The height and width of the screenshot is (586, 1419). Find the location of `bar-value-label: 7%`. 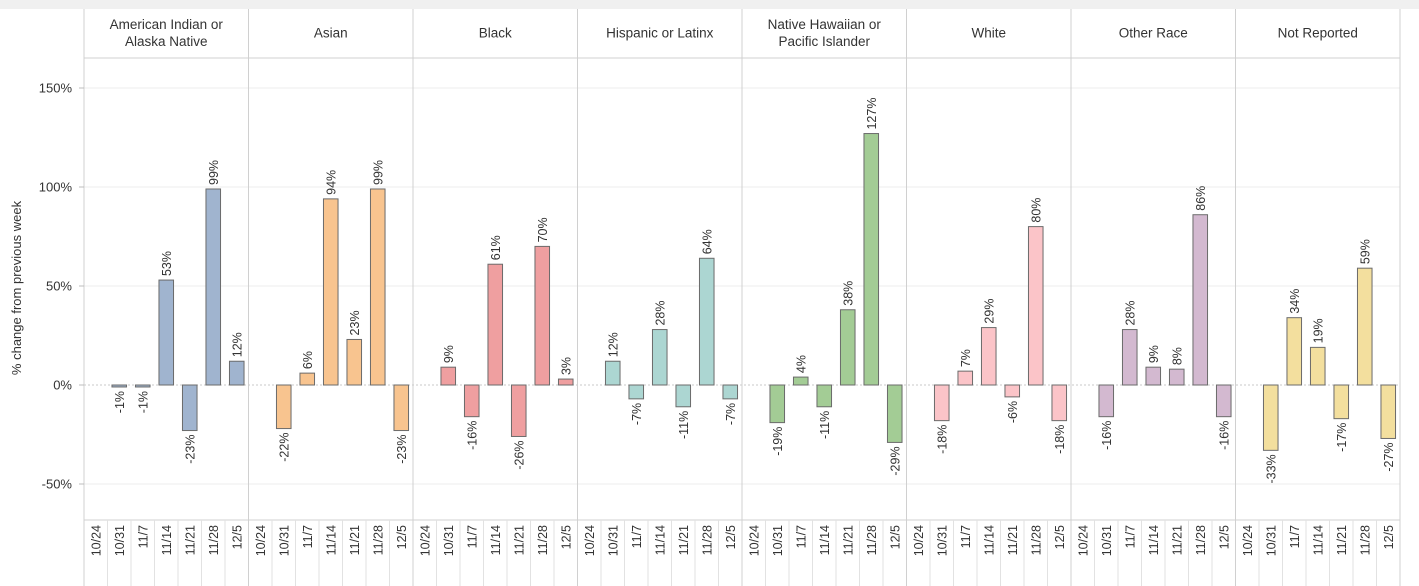

bar-value-label: 7% is located at coordinates (966, 358).